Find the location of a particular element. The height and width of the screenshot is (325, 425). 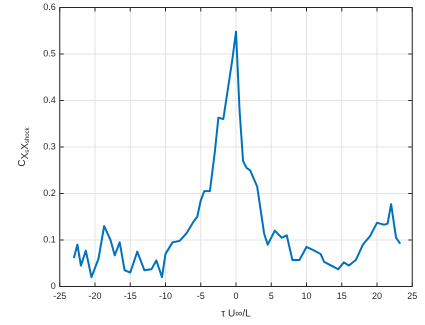

x-tick-label: 15 is located at coordinates (342, 296).